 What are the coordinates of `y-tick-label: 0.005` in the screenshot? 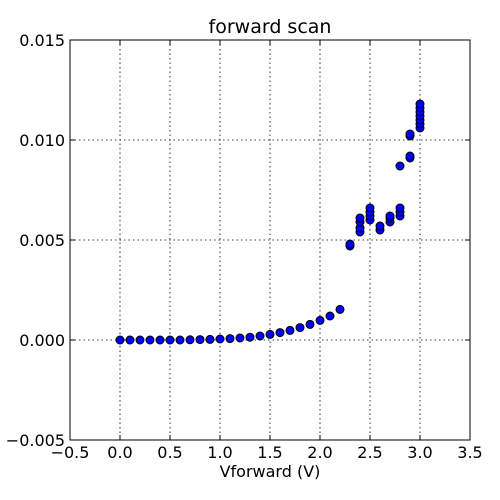 It's located at (42, 240).